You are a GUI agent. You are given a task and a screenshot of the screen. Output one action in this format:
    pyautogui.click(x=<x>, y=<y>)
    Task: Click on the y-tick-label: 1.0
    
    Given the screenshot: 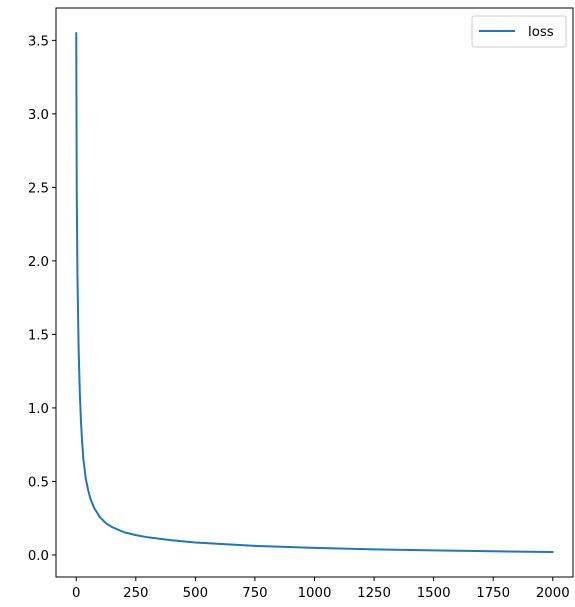 What is the action you would take?
    pyautogui.click(x=38, y=409)
    